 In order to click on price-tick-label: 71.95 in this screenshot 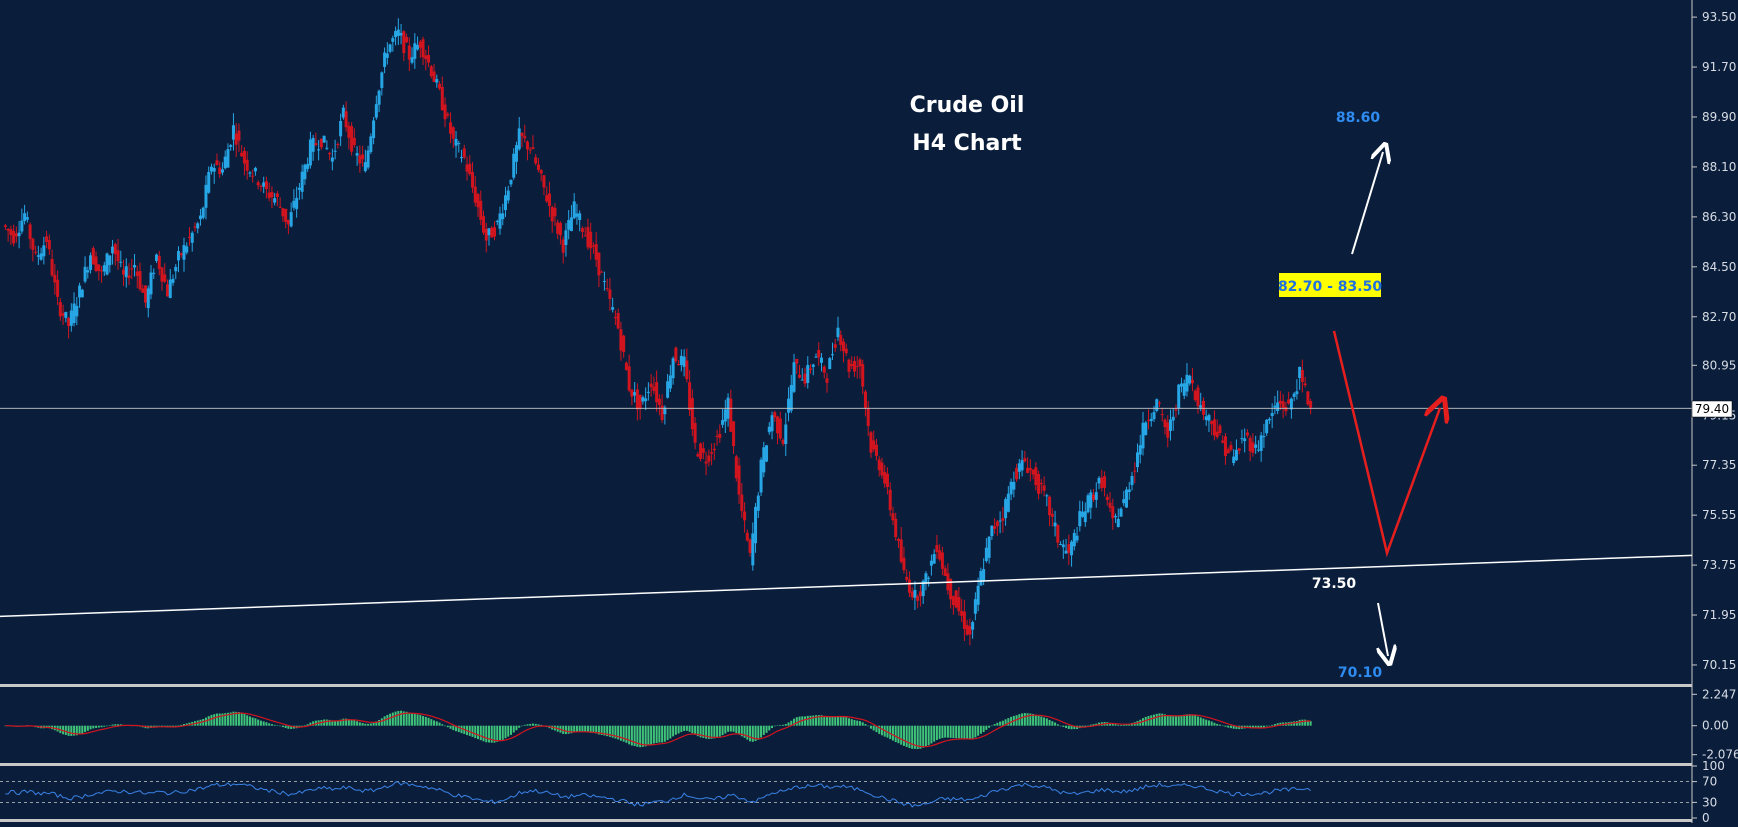, I will do `click(1719, 615)`.